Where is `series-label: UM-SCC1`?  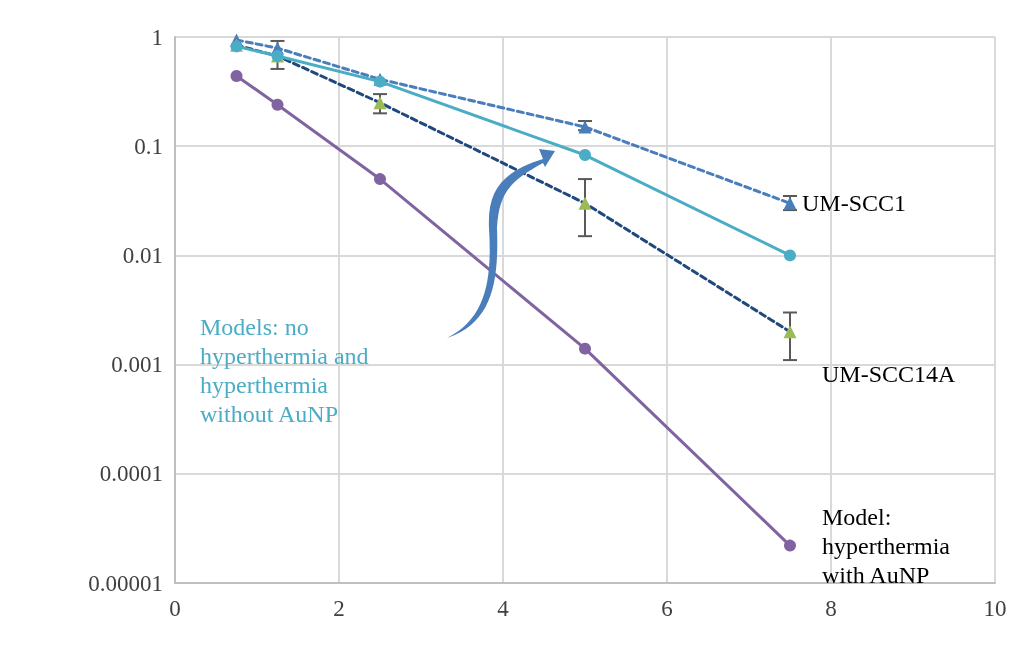
series-label: UM-SCC1 is located at coordinates (854, 203).